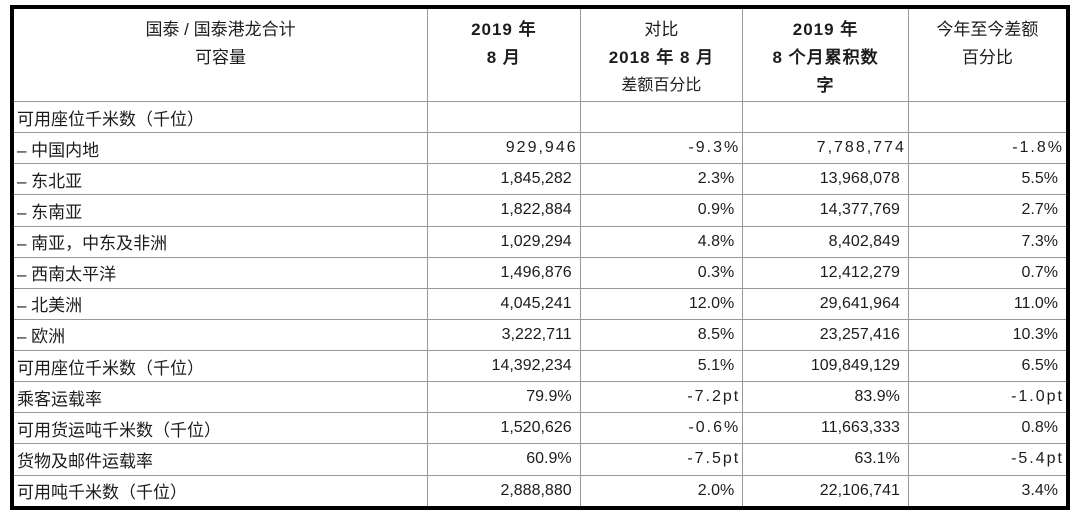 The height and width of the screenshot is (519, 1077). Describe the element at coordinates (661, 335) in the screenshot. I see `cell-vs2018: 8.5%` at that location.